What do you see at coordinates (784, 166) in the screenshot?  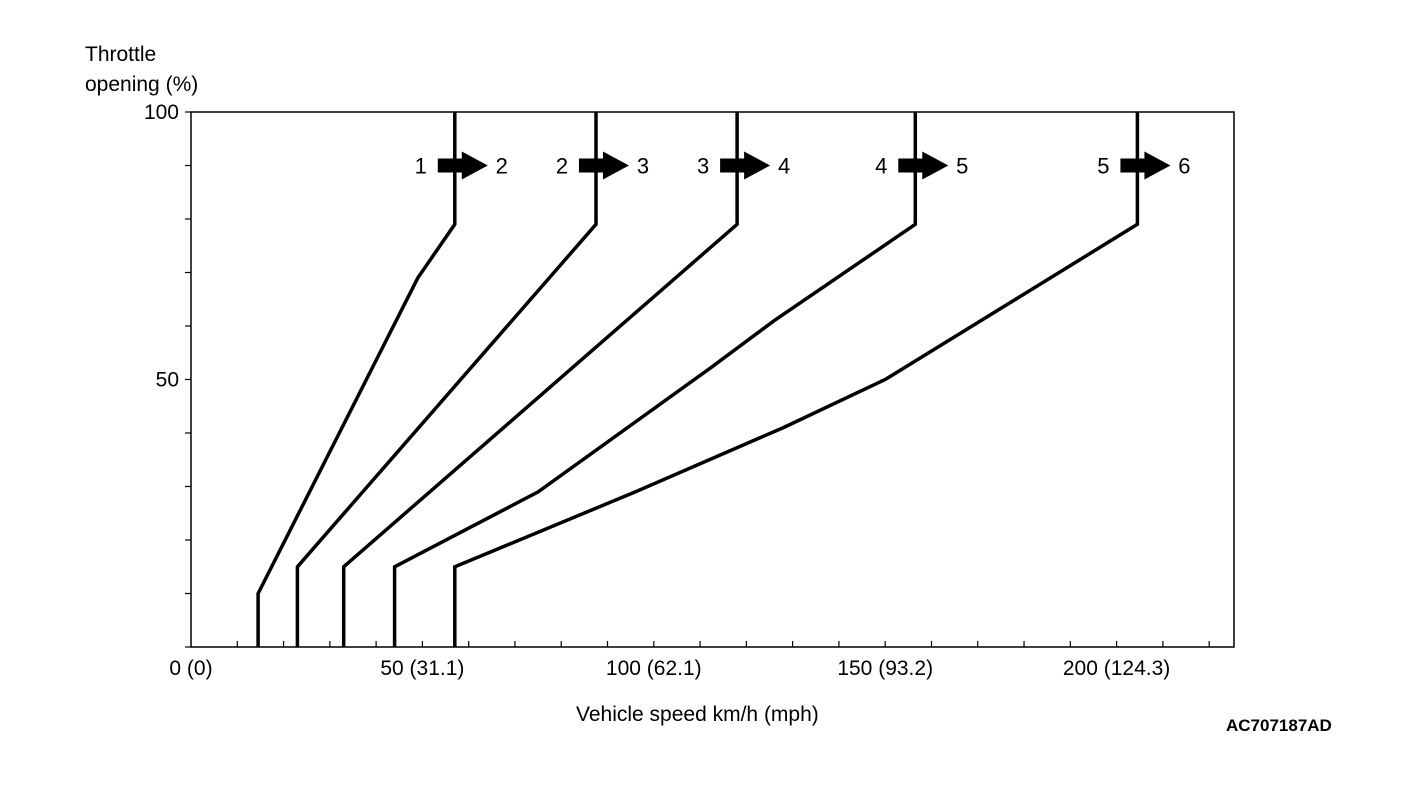 I see `shift-to-label: 4` at bounding box center [784, 166].